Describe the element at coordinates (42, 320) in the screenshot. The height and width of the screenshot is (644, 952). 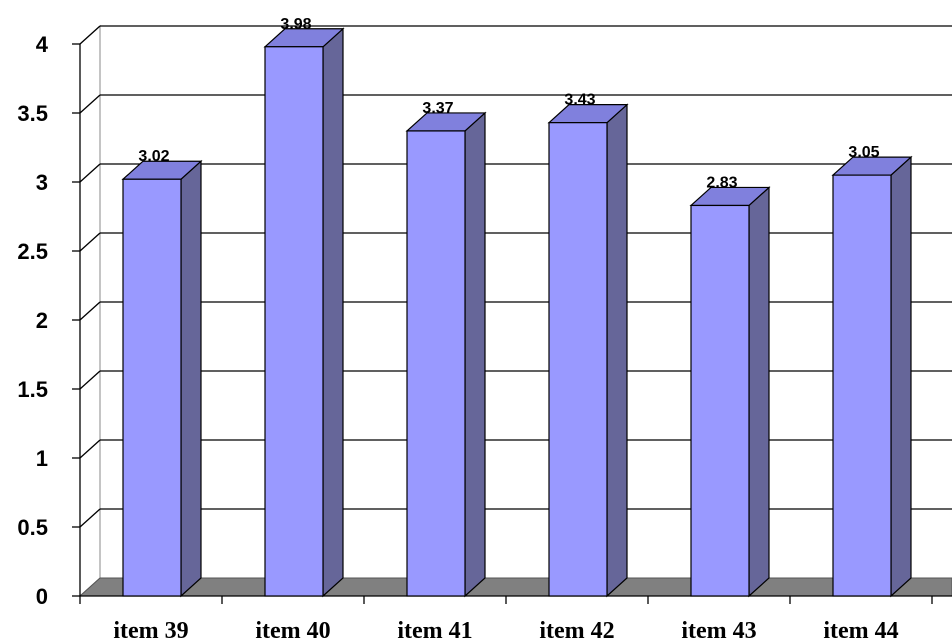
I see `y-tick-label: 2` at that location.